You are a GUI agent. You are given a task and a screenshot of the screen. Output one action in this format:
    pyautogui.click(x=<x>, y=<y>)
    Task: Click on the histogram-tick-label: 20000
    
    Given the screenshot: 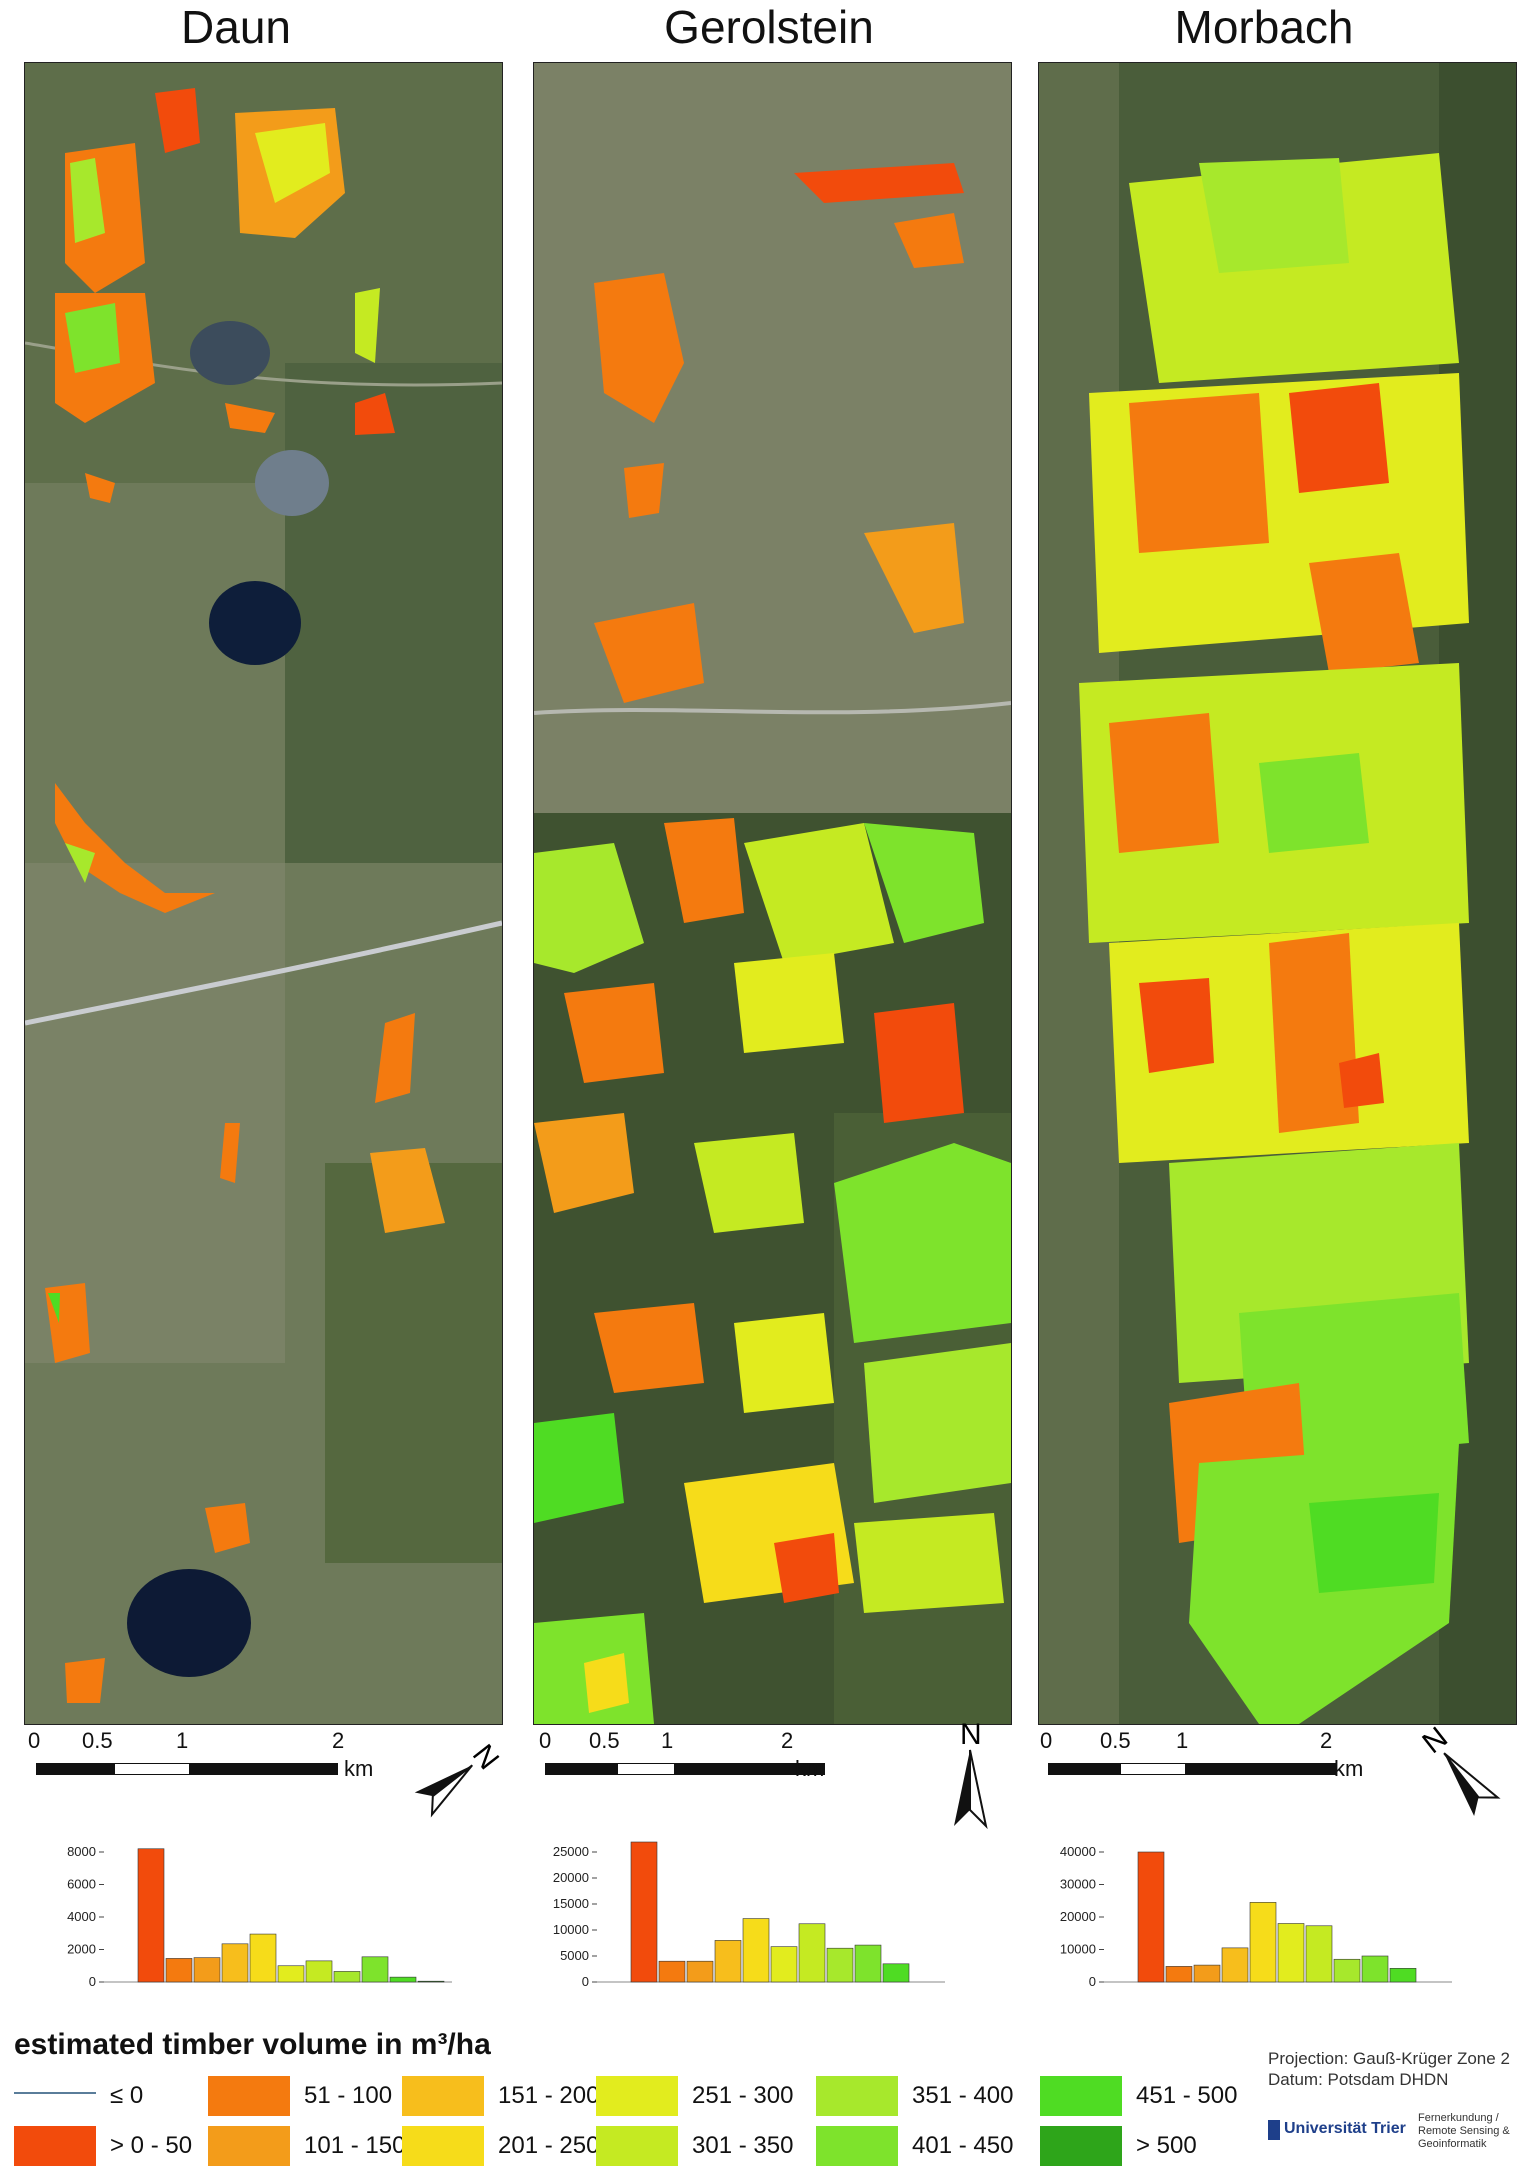 What is the action you would take?
    pyautogui.click(x=1078, y=1916)
    